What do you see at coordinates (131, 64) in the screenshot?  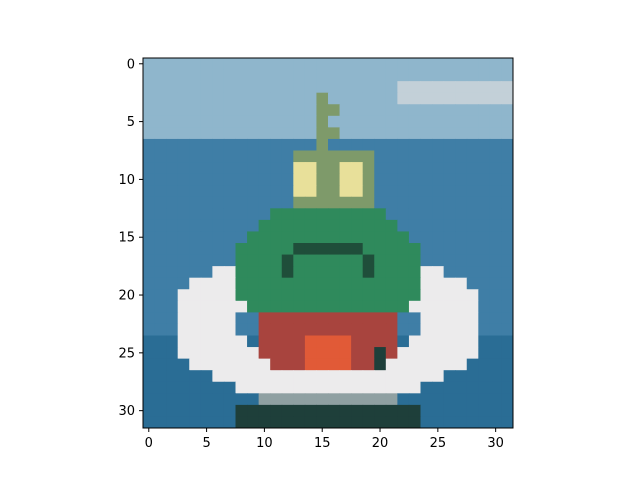 I see `y-tick-label: 0` at bounding box center [131, 64].